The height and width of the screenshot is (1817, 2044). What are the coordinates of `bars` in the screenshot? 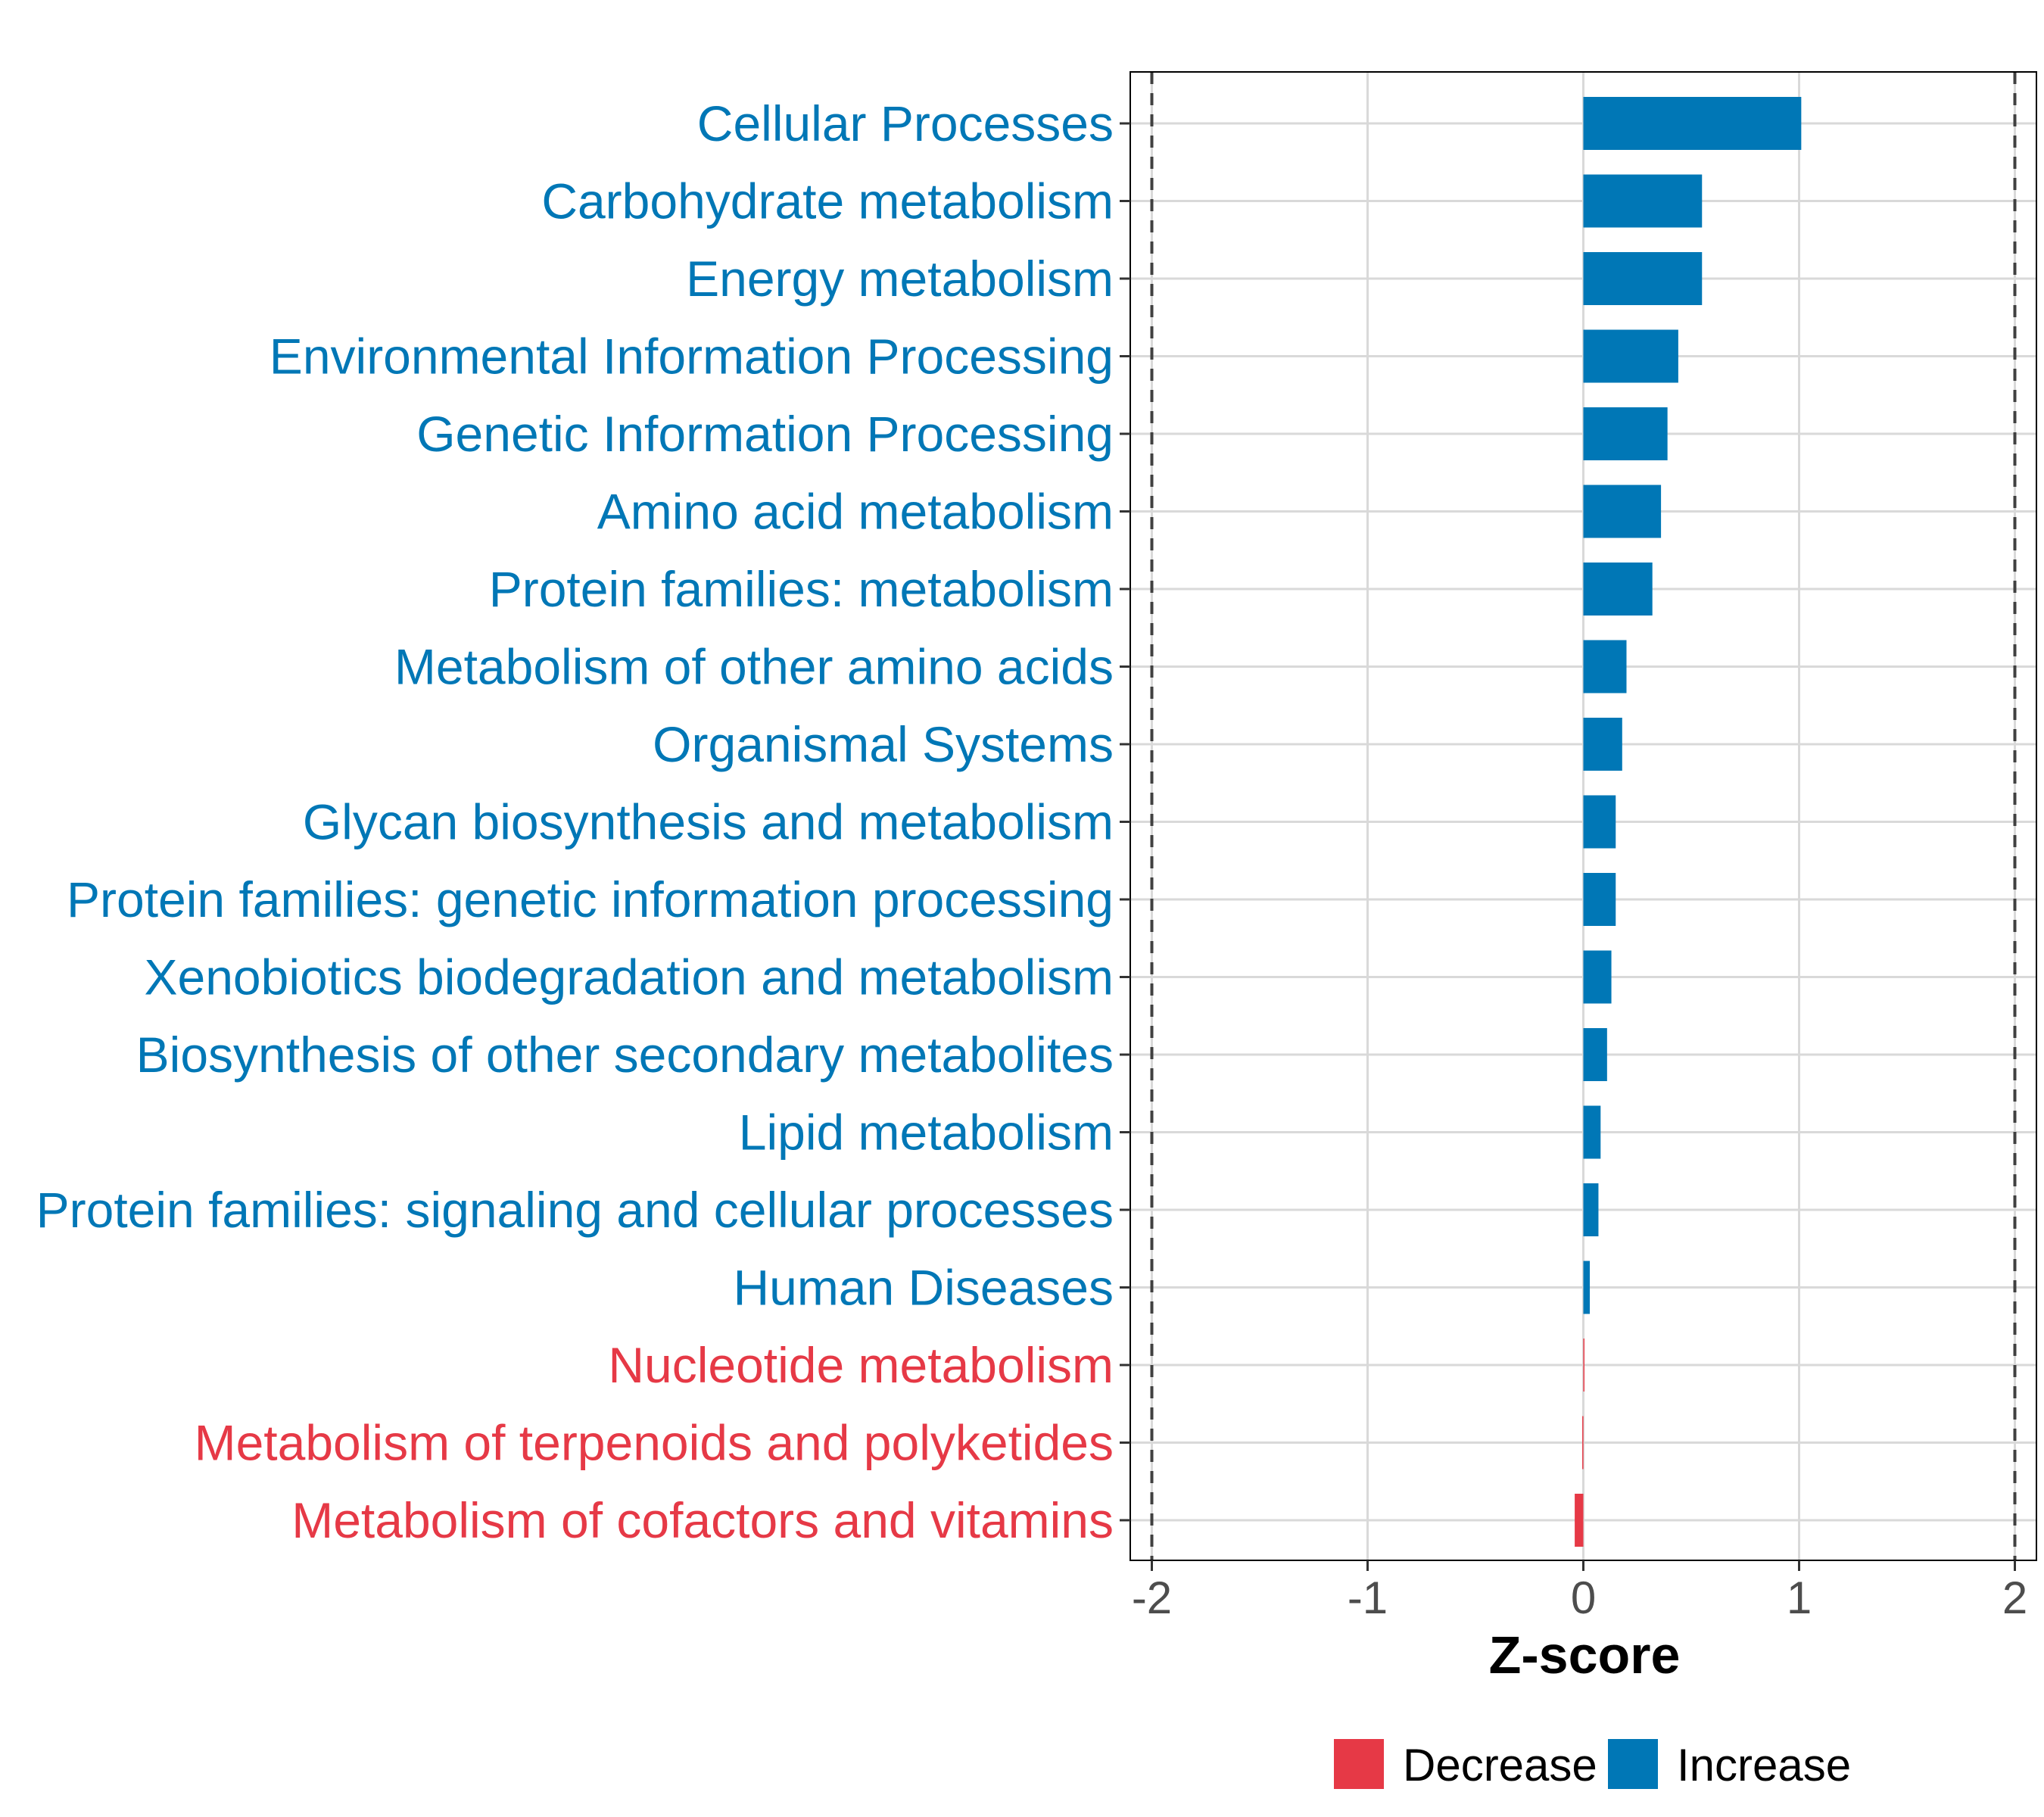 It's located at (1688, 822).